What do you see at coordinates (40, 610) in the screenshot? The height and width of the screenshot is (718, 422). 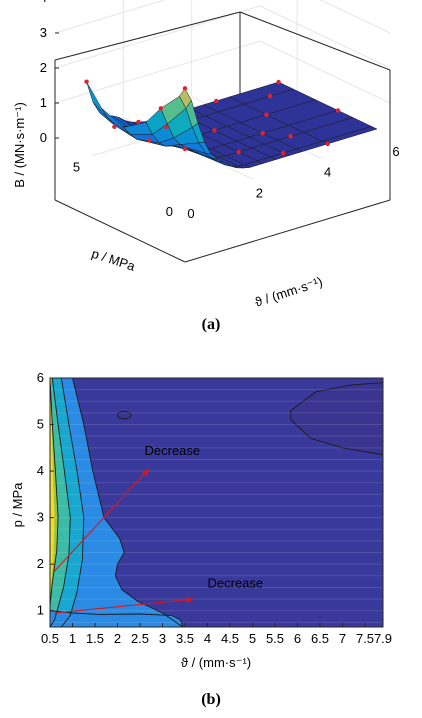 I see `y-tick-label: 1` at bounding box center [40, 610].